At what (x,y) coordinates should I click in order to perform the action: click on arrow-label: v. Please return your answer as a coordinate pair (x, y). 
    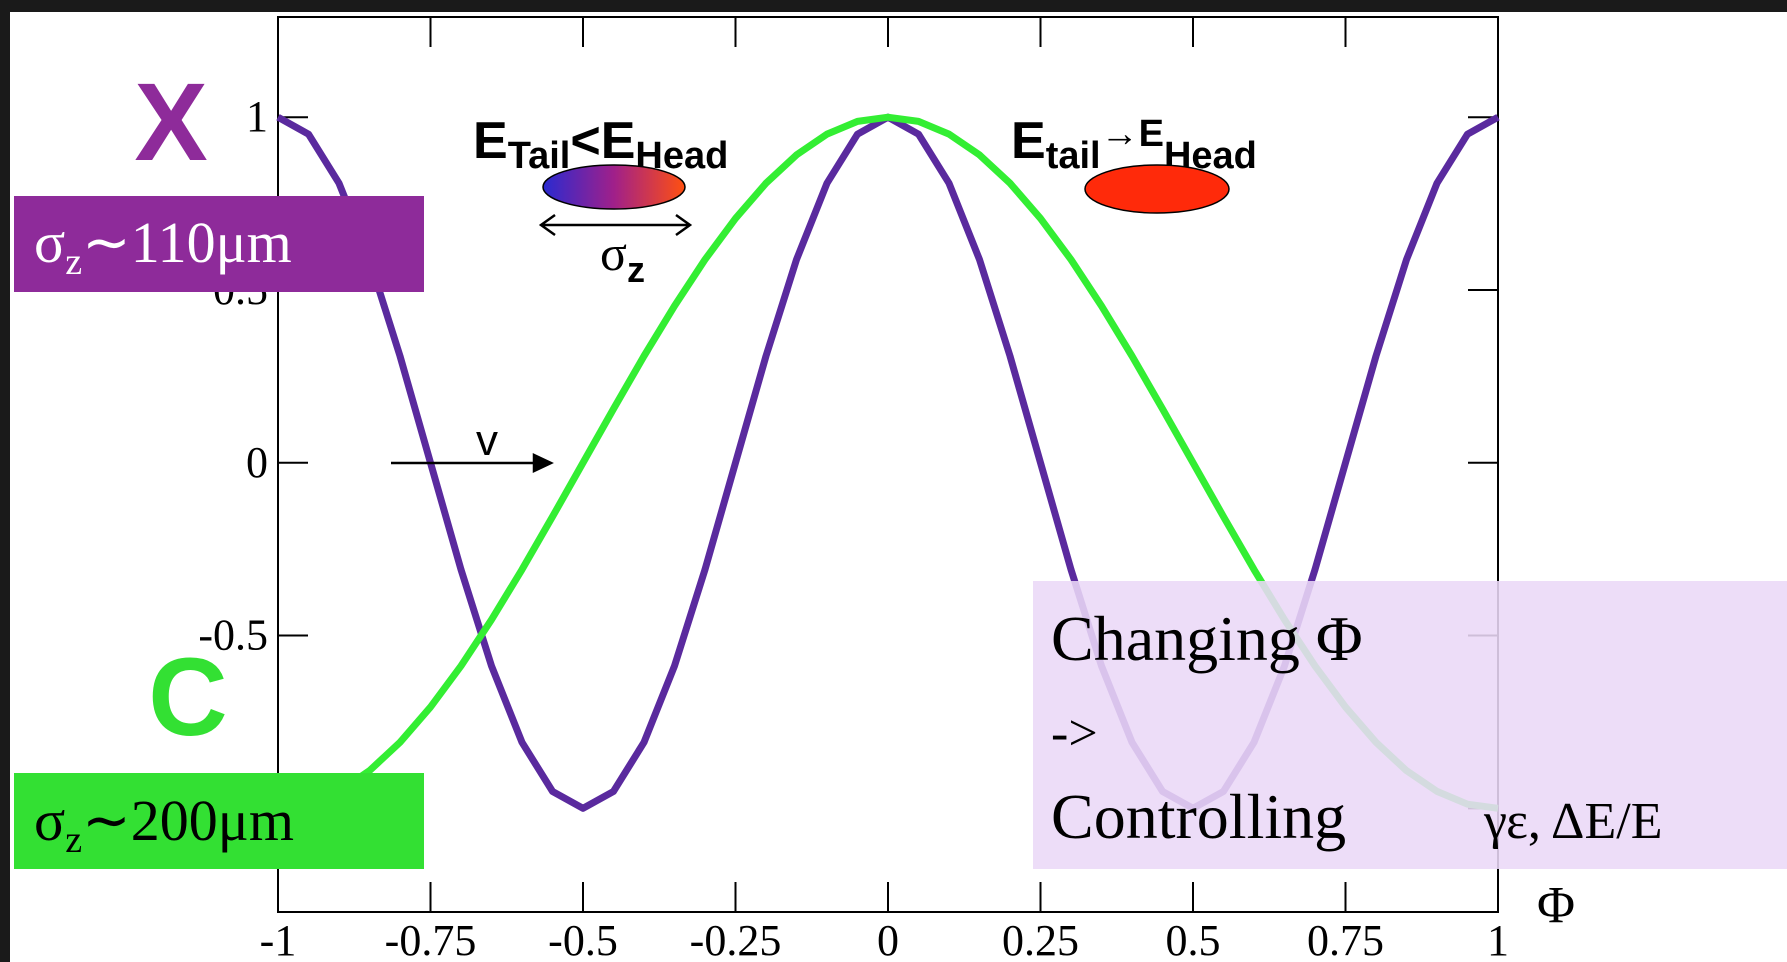
    Looking at the image, I should click on (487, 440).